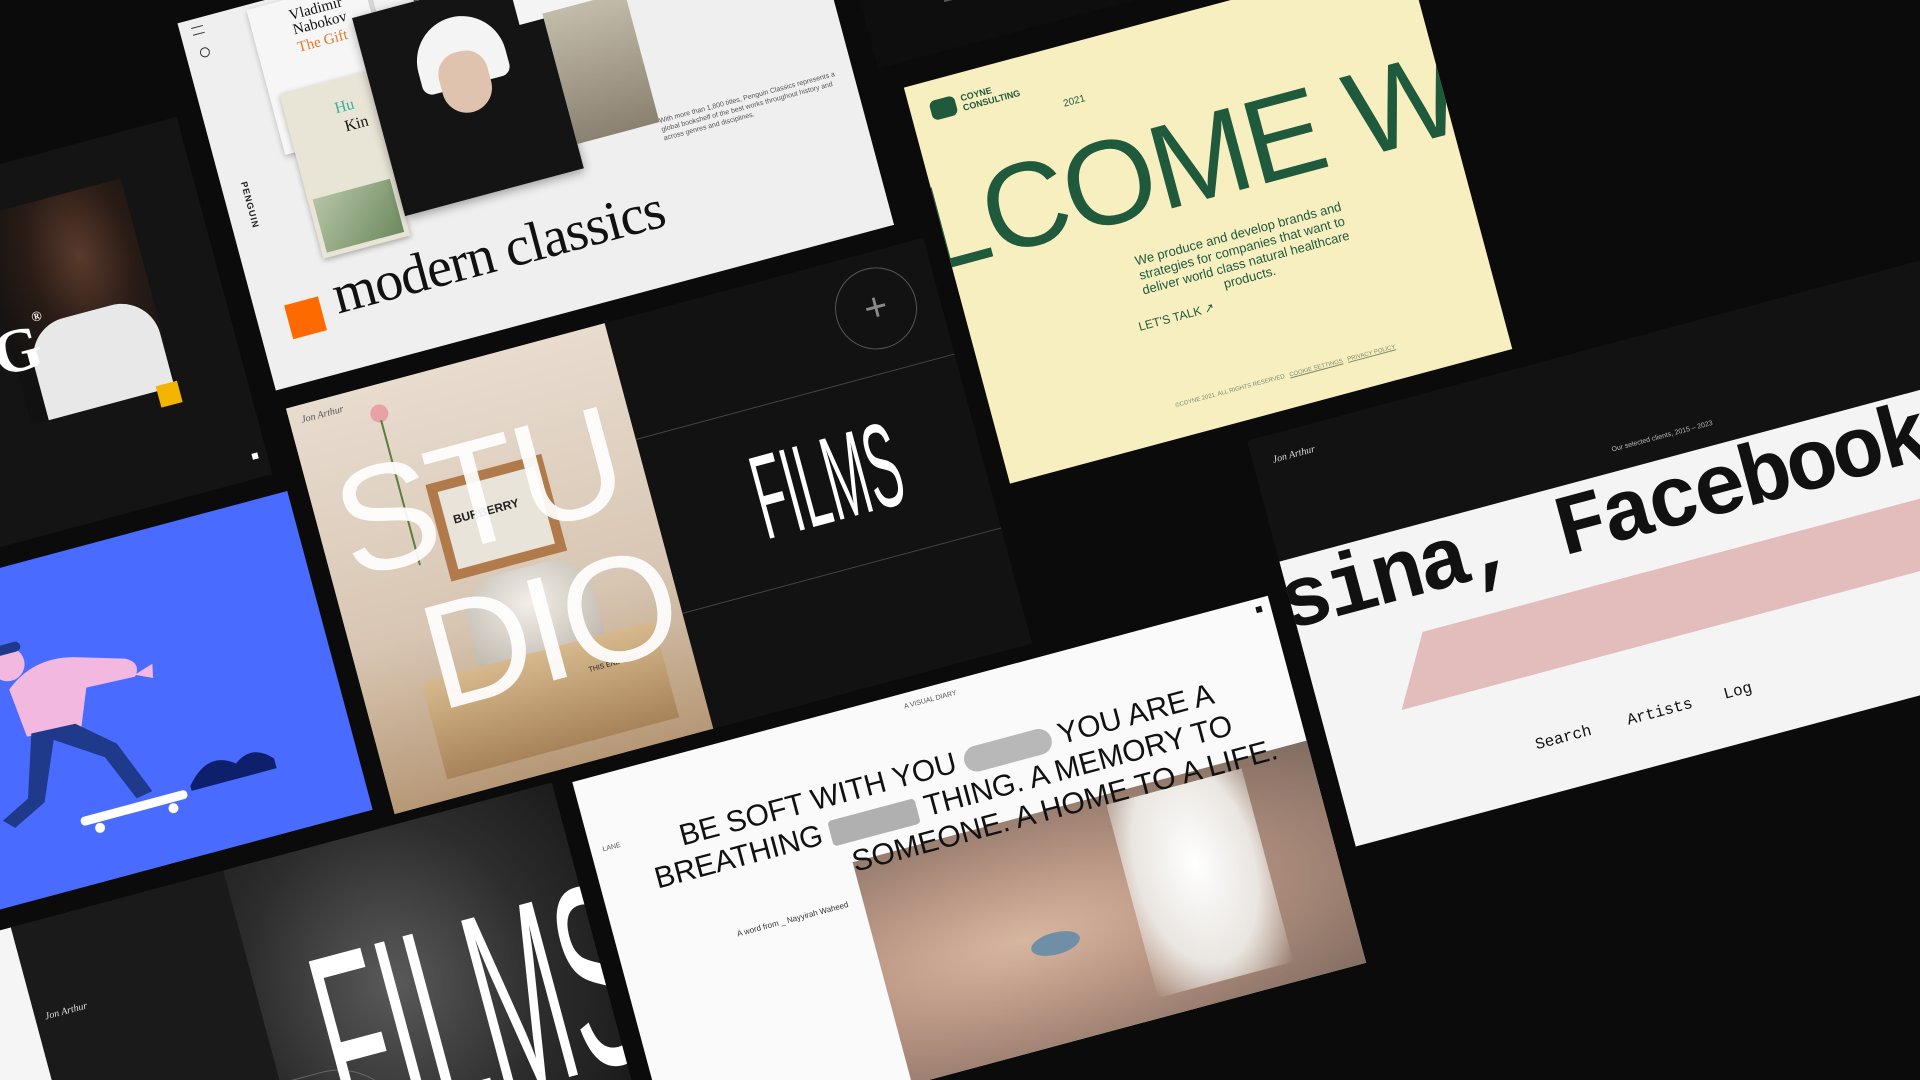  What do you see at coordinates (205, 52) in the screenshot?
I see `search-icon` at bounding box center [205, 52].